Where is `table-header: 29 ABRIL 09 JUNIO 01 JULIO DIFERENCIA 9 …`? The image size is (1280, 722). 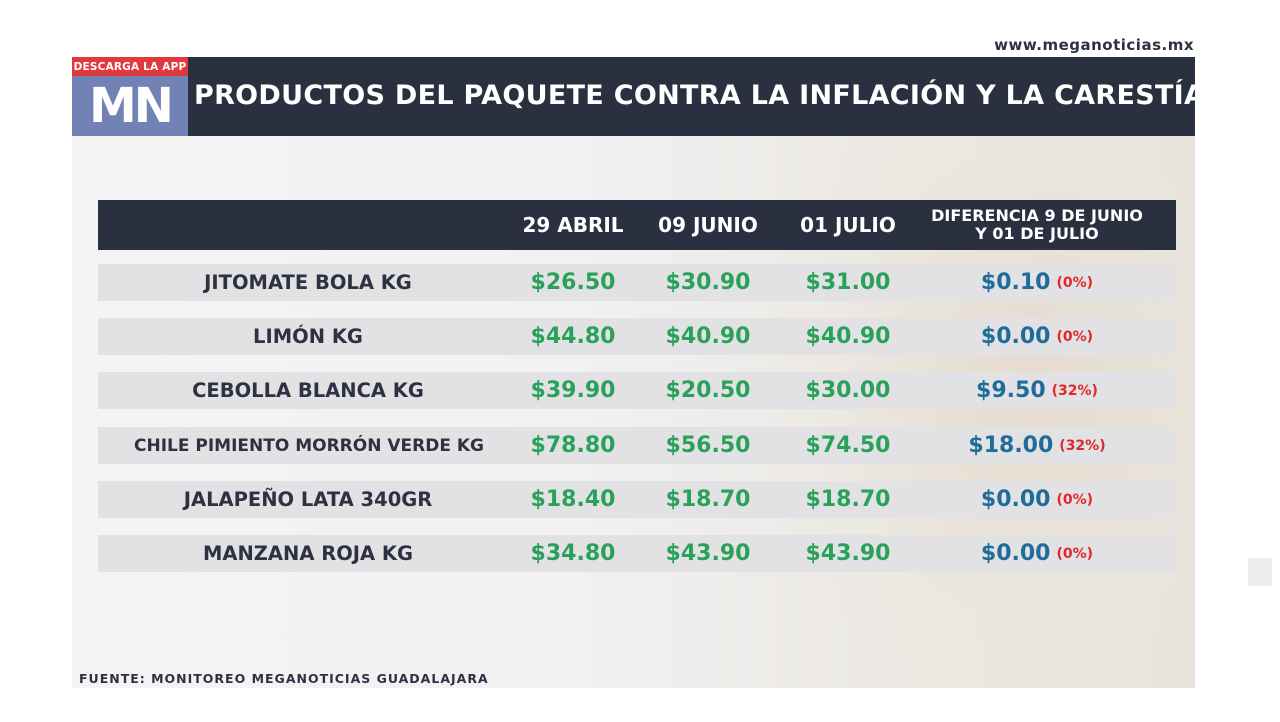 table-header: 29 ABRIL 09 JUNIO 01 JULIO DIFERENCIA 9 … is located at coordinates (637, 225).